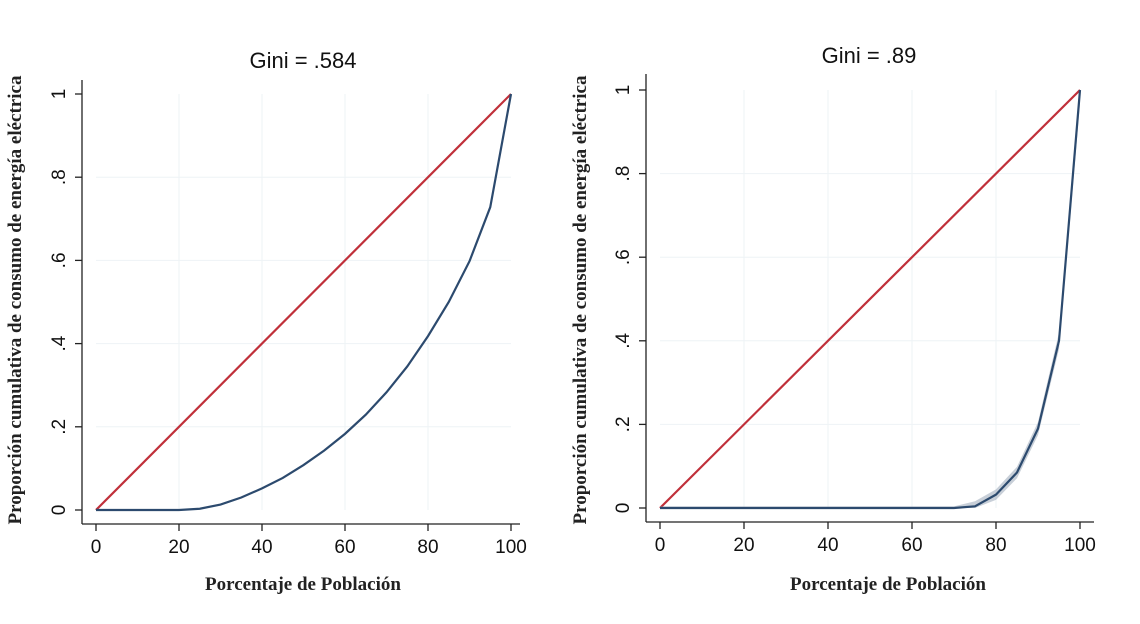 The image size is (1140, 624). I want to click on panel-2-x-tick-label-2: 40, so click(827, 545).